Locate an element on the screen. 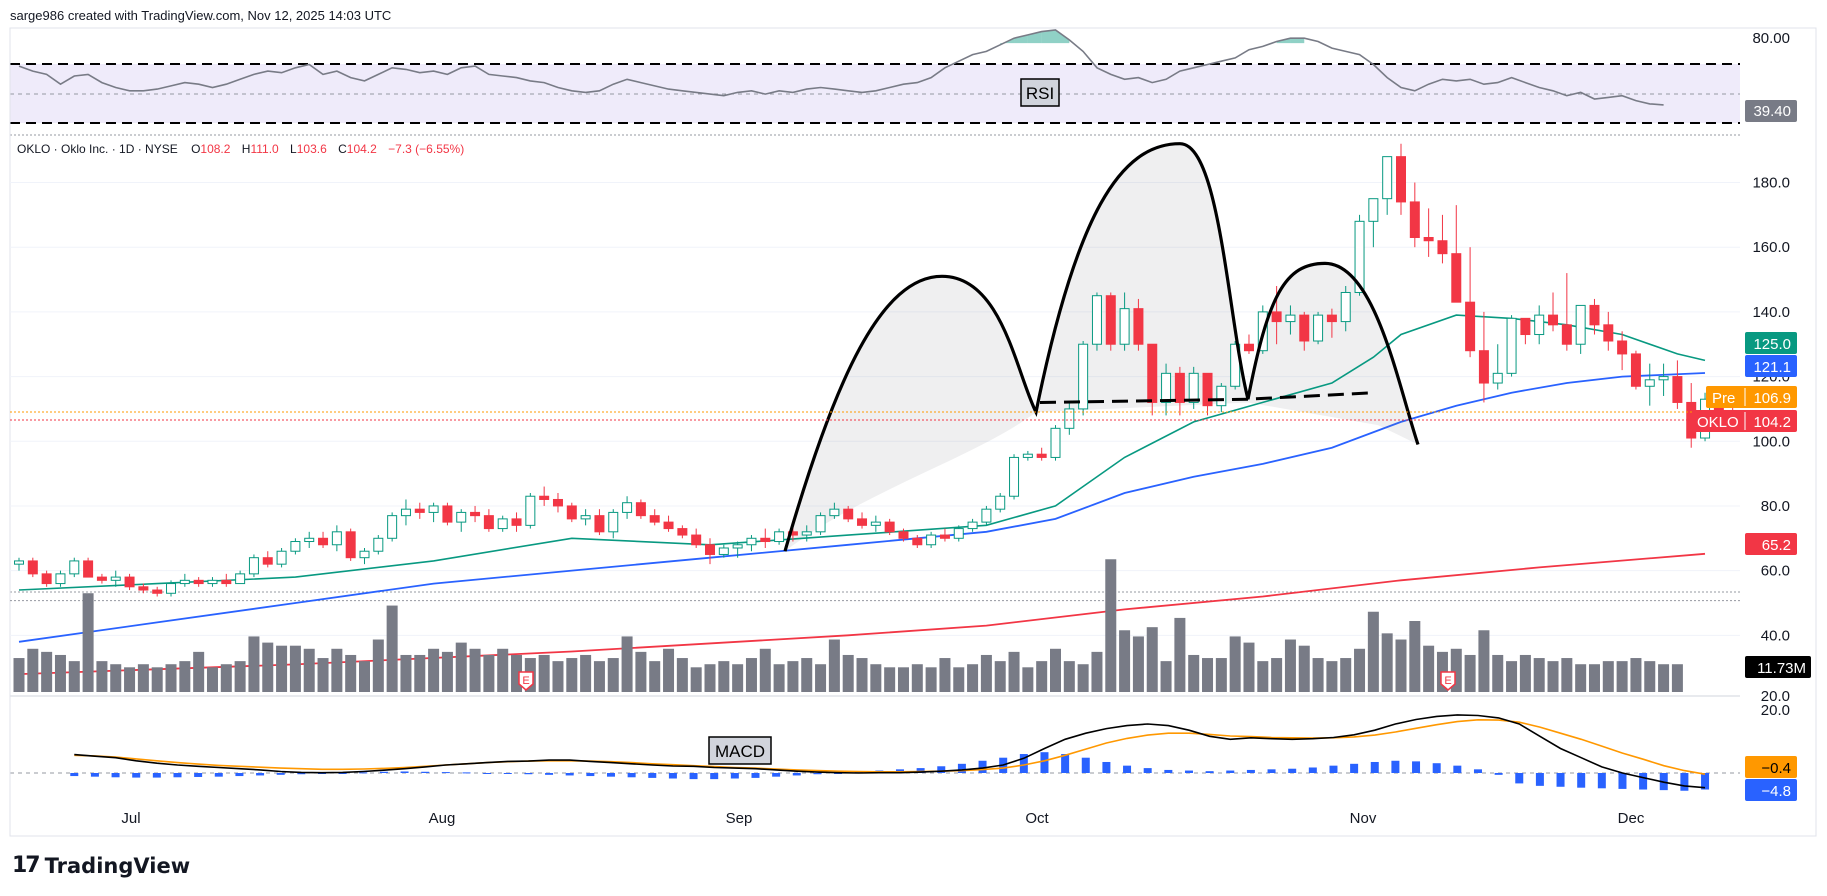 This screenshot has height=896, width=1827. rsi-tick-label: 80.00 is located at coordinates (1771, 38).